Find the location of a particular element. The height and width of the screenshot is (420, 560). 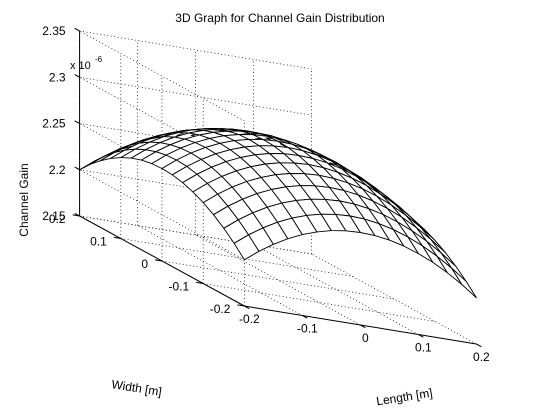

z-tick-label: 2.15 is located at coordinates (54, 216).